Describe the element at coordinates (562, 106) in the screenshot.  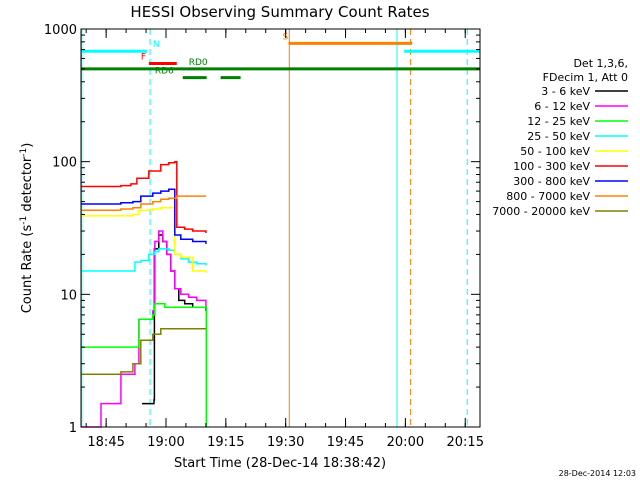
I see `legend-entry-label: 6 - 12 keV` at that location.